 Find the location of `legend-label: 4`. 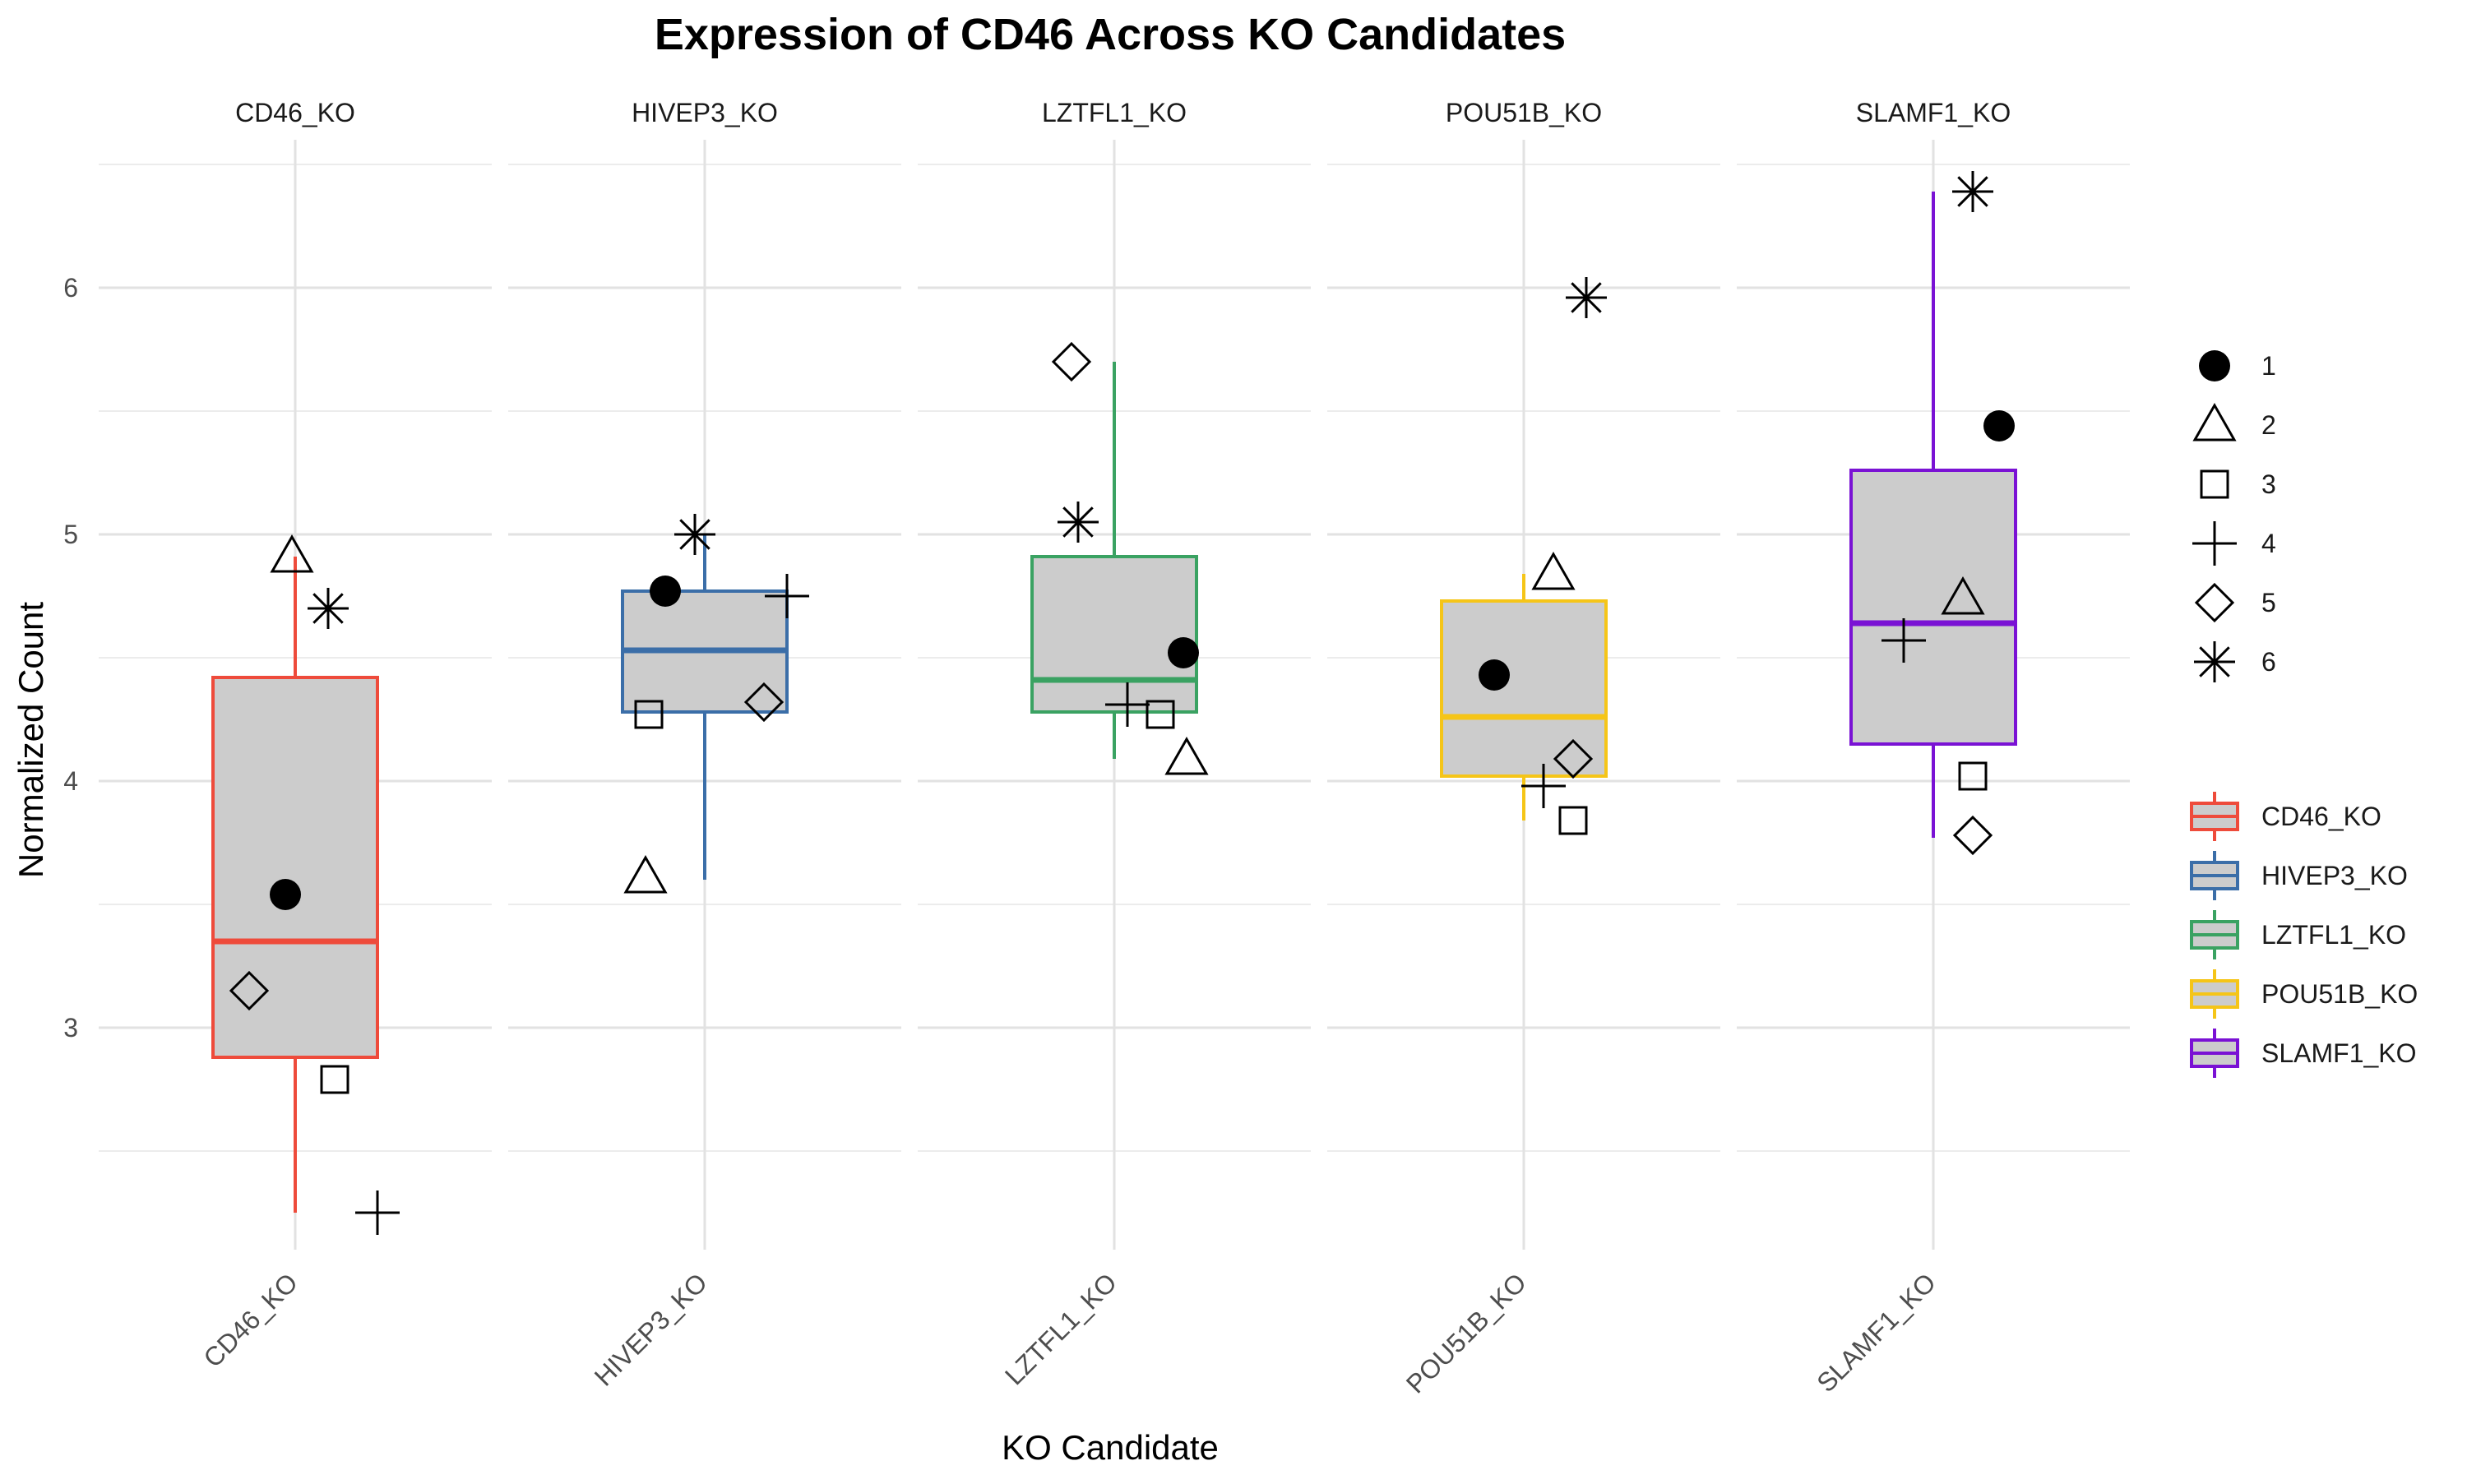

legend-label: 4 is located at coordinates (2268, 543).